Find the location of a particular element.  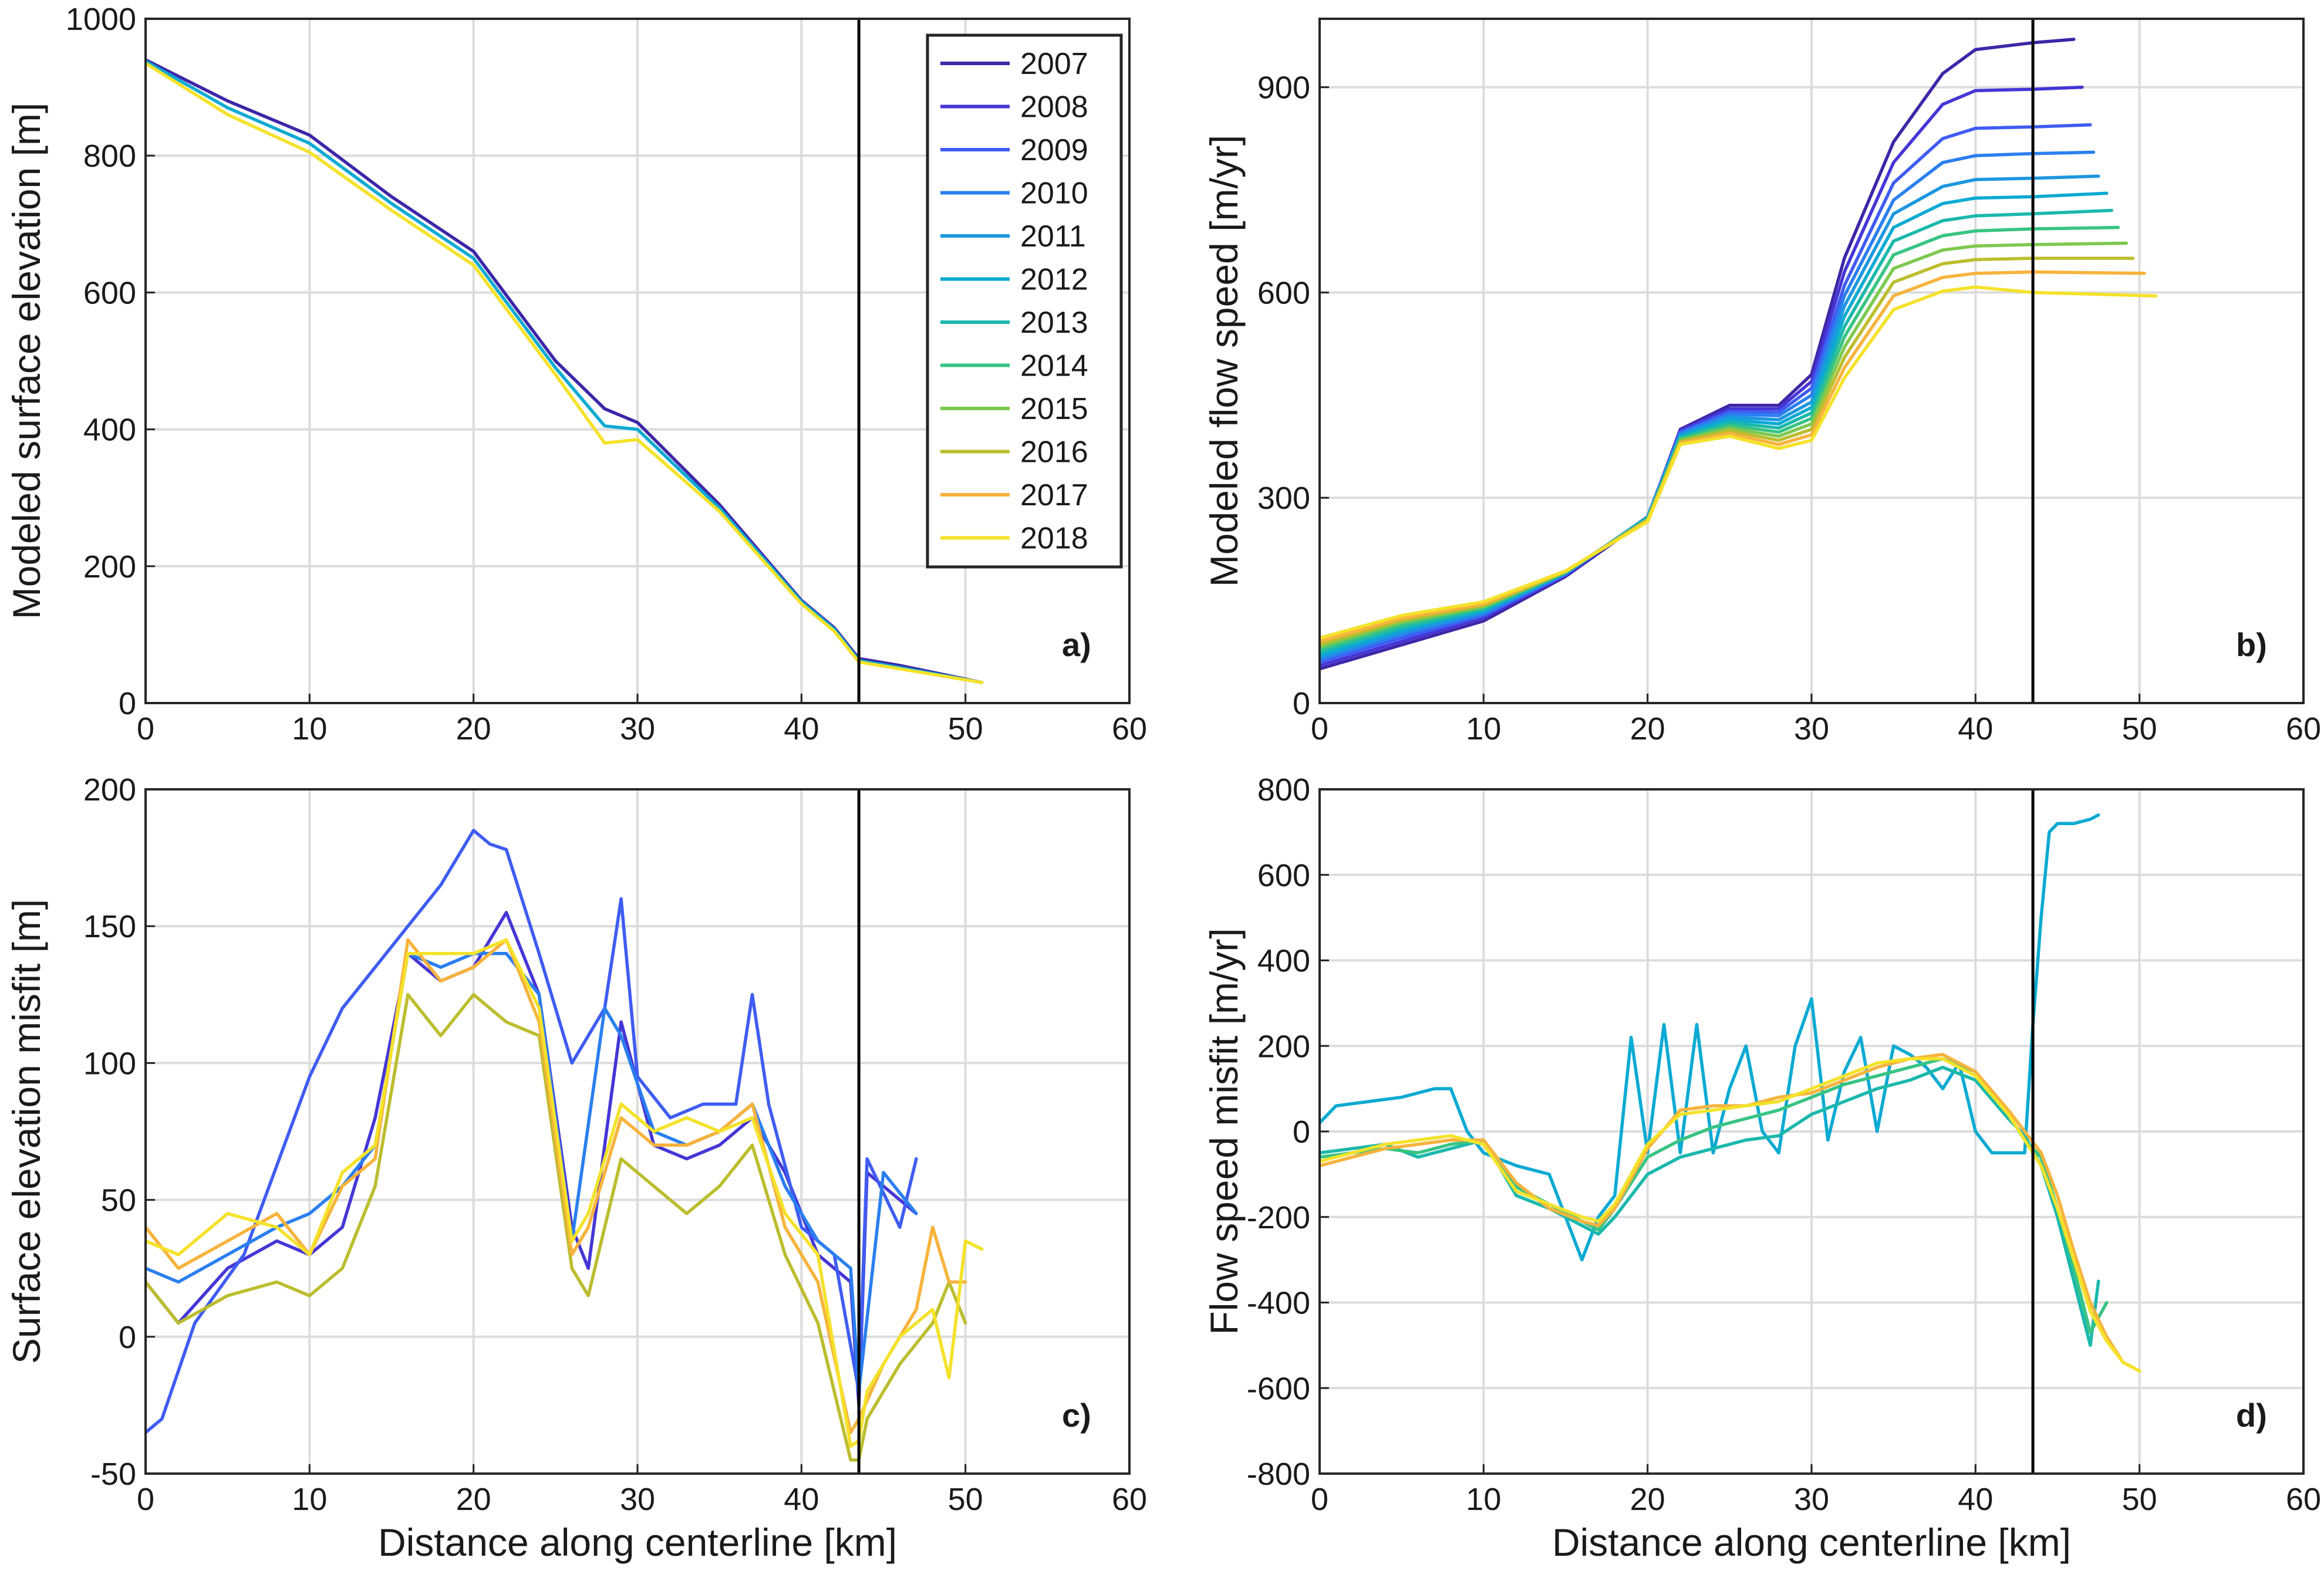

y-tick-label: 100 is located at coordinates (109, 1063).